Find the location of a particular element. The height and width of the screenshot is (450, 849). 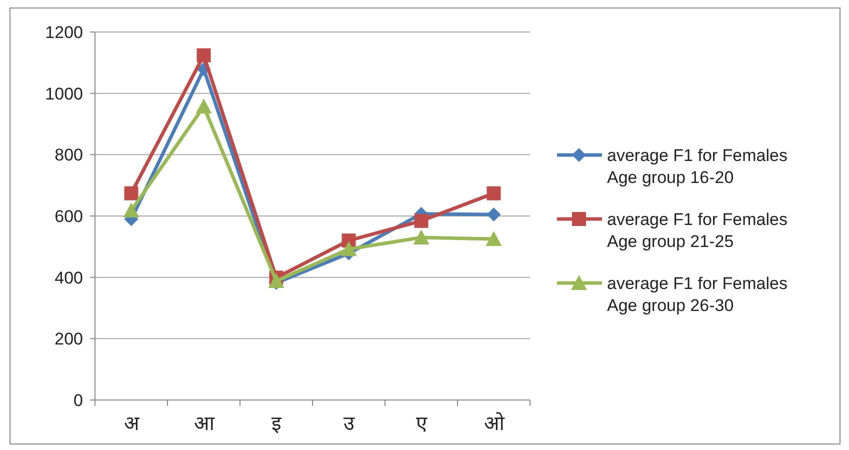

y-tick-label: 800 is located at coordinates (68, 155).